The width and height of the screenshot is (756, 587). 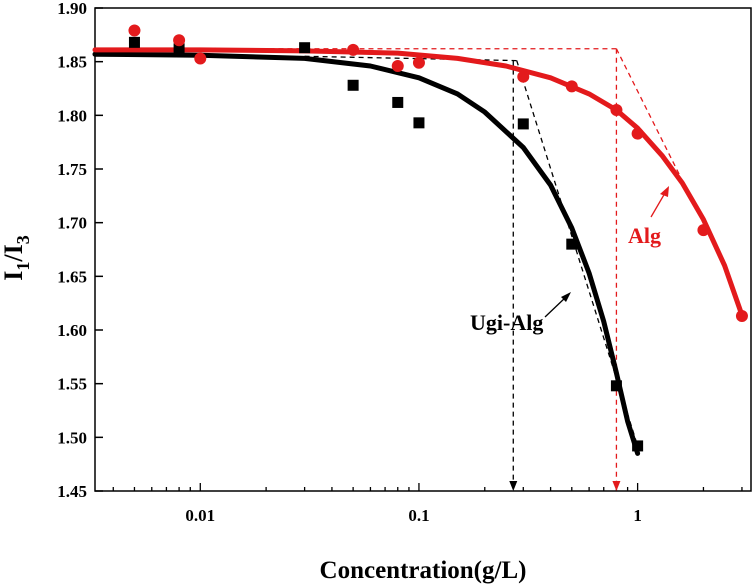 I want to click on y-tick-label: 1.45, so click(x=72, y=491).